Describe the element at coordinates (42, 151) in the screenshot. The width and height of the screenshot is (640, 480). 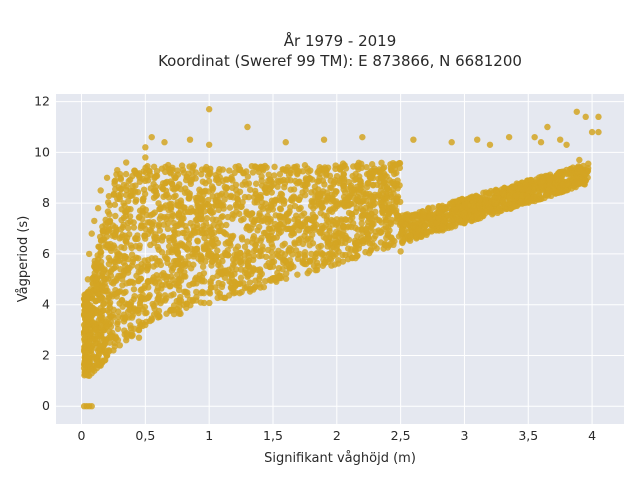
I see `y-tick-label: 10` at that location.